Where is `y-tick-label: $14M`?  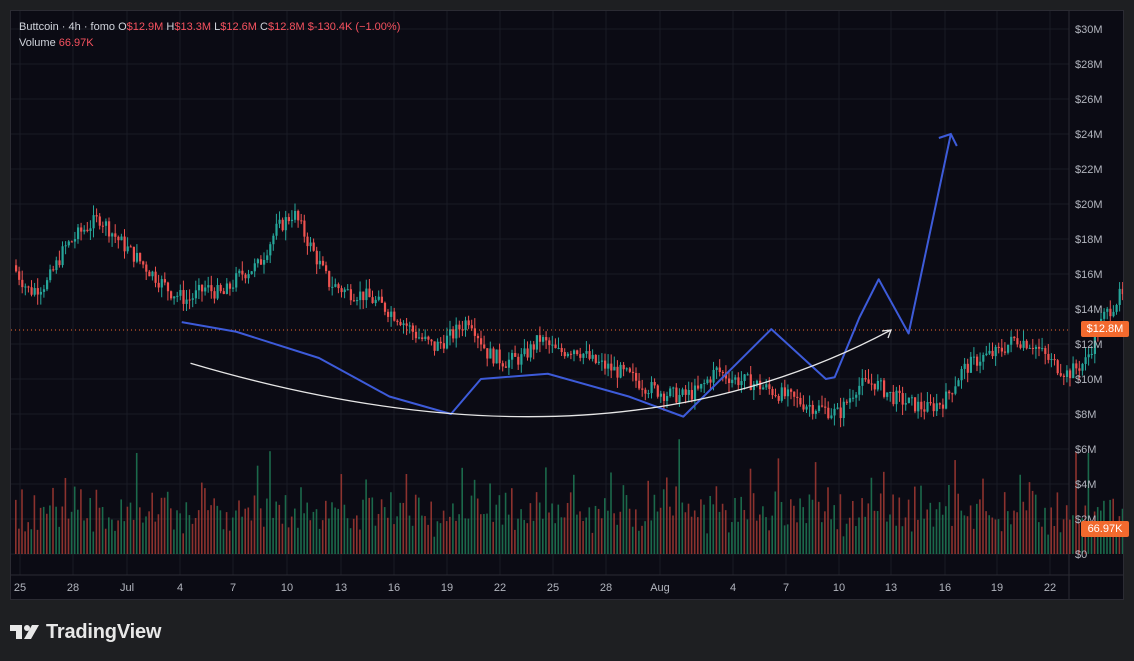
y-tick-label: $14M is located at coordinates (1089, 310).